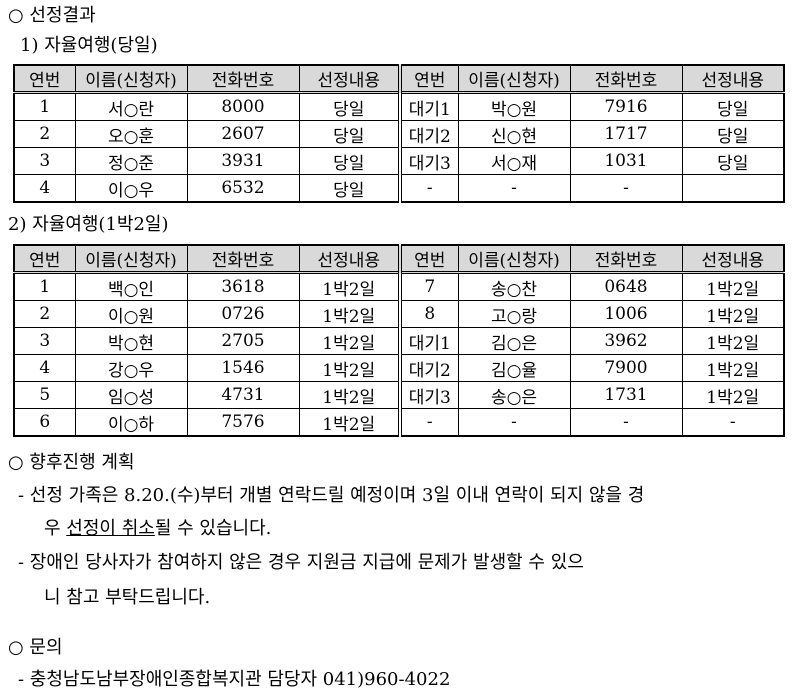 This screenshot has width=804, height=691. What do you see at coordinates (243, 161) in the screenshot?
I see `table-cell: 3931` at bounding box center [243, 161].